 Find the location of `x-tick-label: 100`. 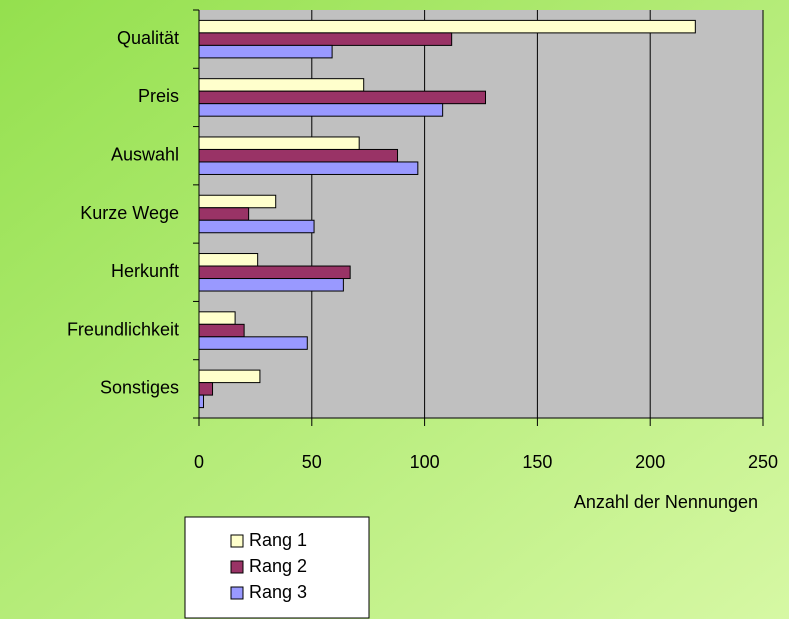

x-tick-label: 100 is located at coordinates (425, 462).